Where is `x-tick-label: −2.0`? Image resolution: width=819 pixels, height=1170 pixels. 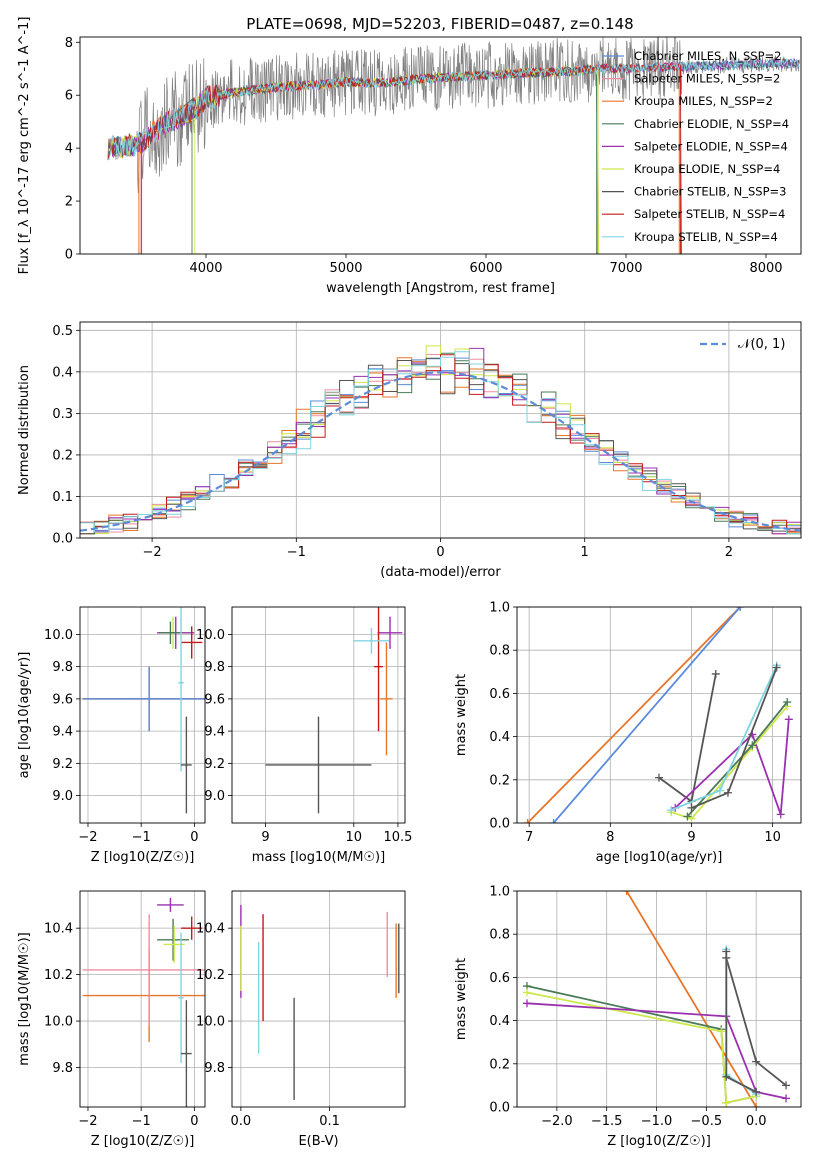 x-tick-label: −2.0 is located at coordinates (557, 1121).